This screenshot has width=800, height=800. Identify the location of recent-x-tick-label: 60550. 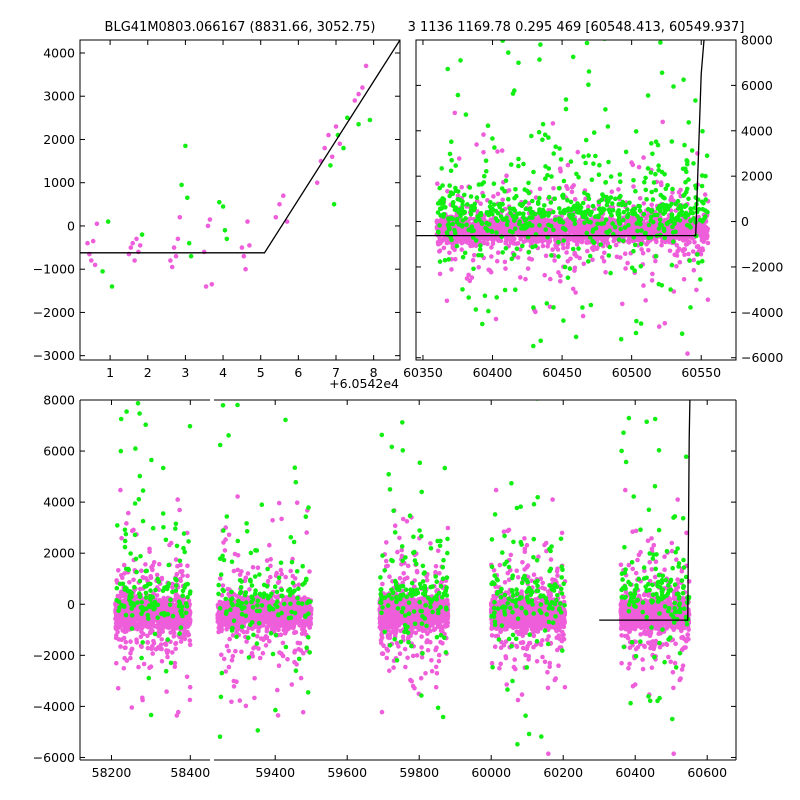
(701, 372).